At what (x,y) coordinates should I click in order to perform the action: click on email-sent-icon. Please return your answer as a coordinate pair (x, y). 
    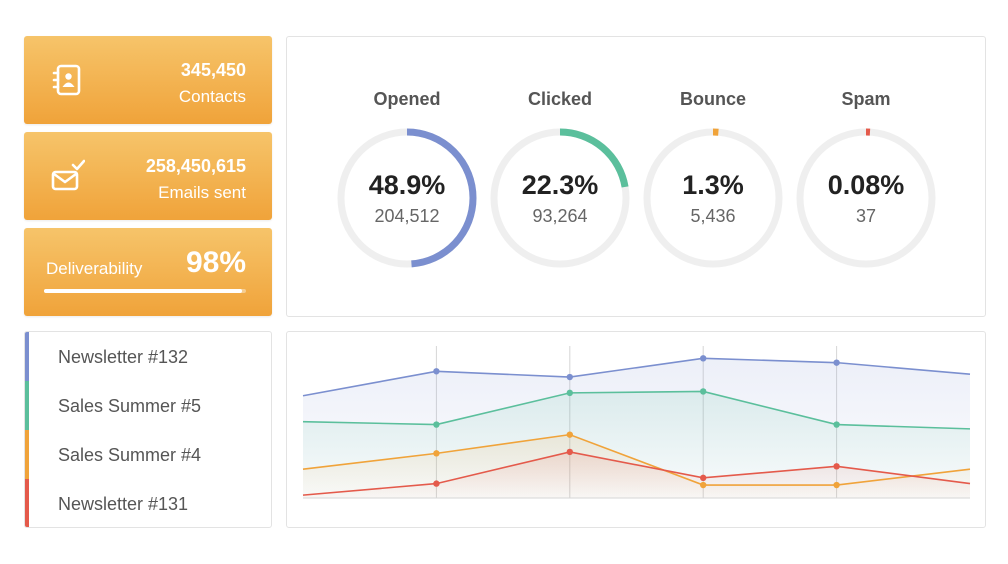
    Looking at the image, I should click on (68, 175).